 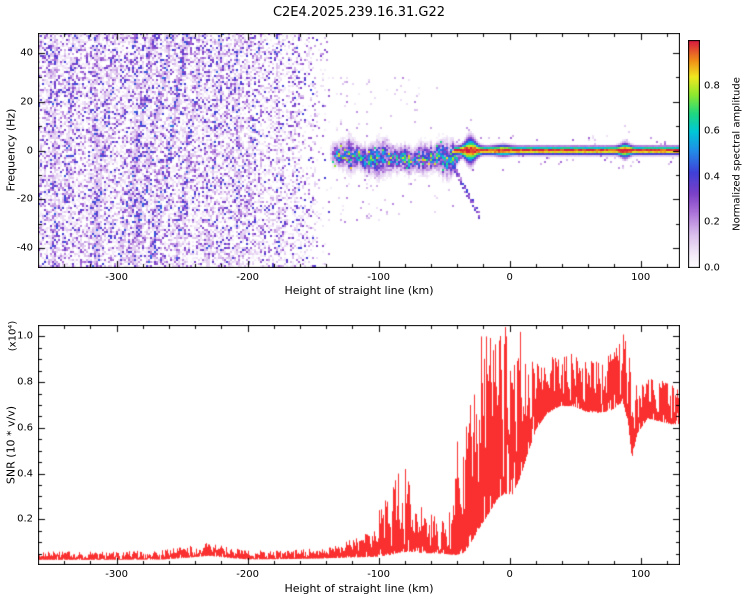 I want to click on colorbar-tick-label: 0.0, so click(x=712, y=268).